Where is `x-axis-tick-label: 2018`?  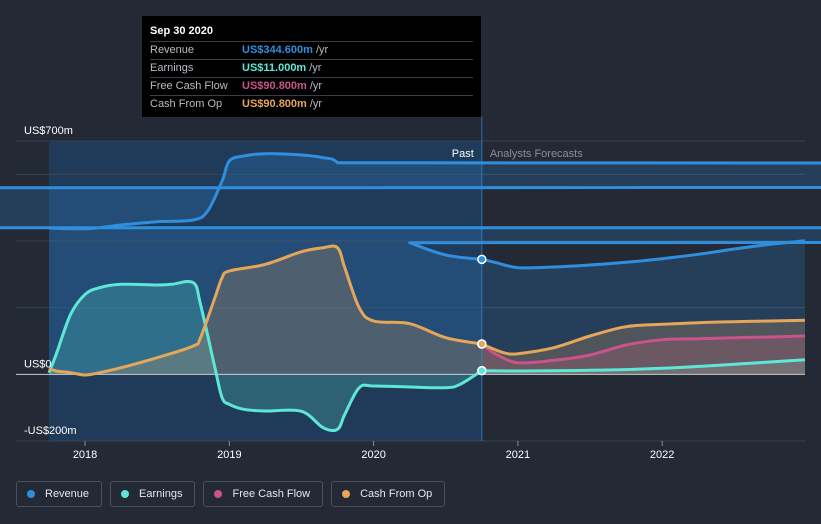 x-axis-tick-label: 2018 is located at coordinates (85, 455).